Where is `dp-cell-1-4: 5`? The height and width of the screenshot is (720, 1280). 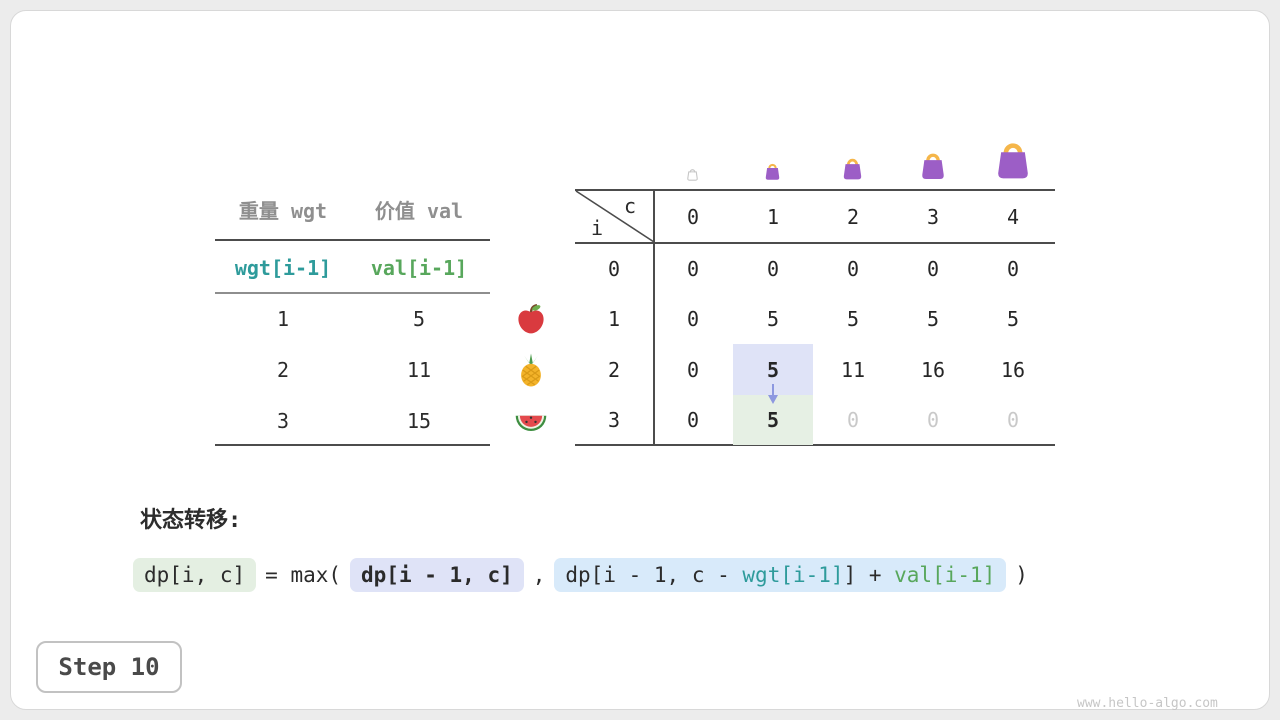 dp-cell-1-4: 5 is located at coordinates (1013, 319).